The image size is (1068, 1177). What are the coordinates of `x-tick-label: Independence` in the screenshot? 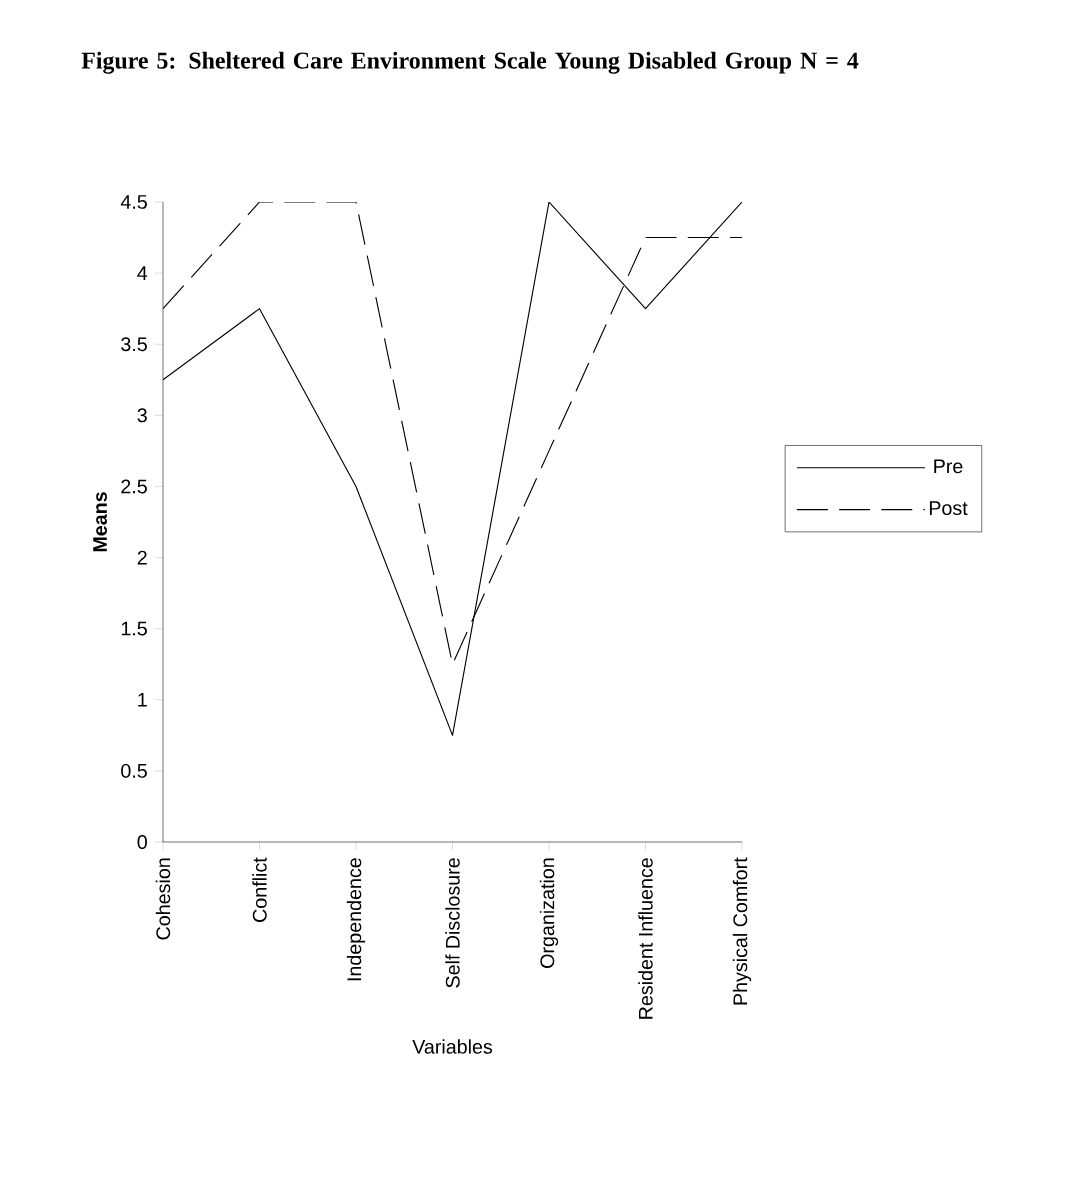 It's located at (356, 919).